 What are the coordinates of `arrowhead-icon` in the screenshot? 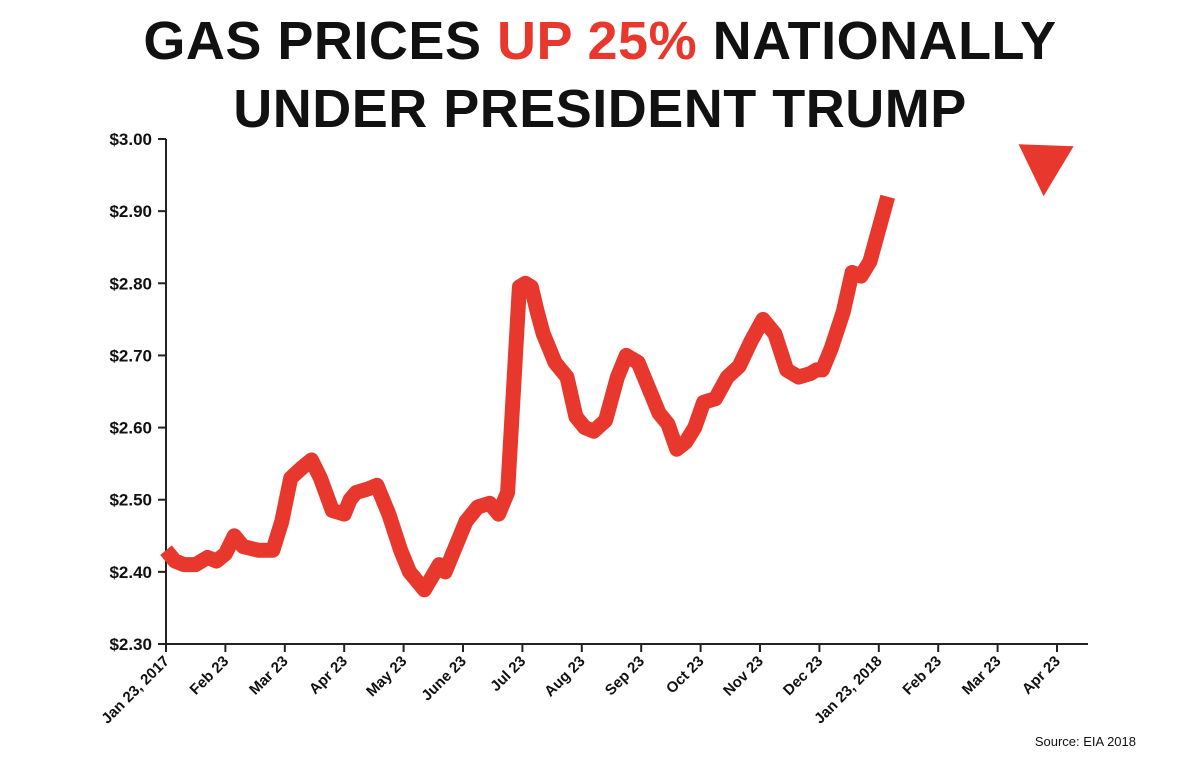 It's located at (1046, 170).